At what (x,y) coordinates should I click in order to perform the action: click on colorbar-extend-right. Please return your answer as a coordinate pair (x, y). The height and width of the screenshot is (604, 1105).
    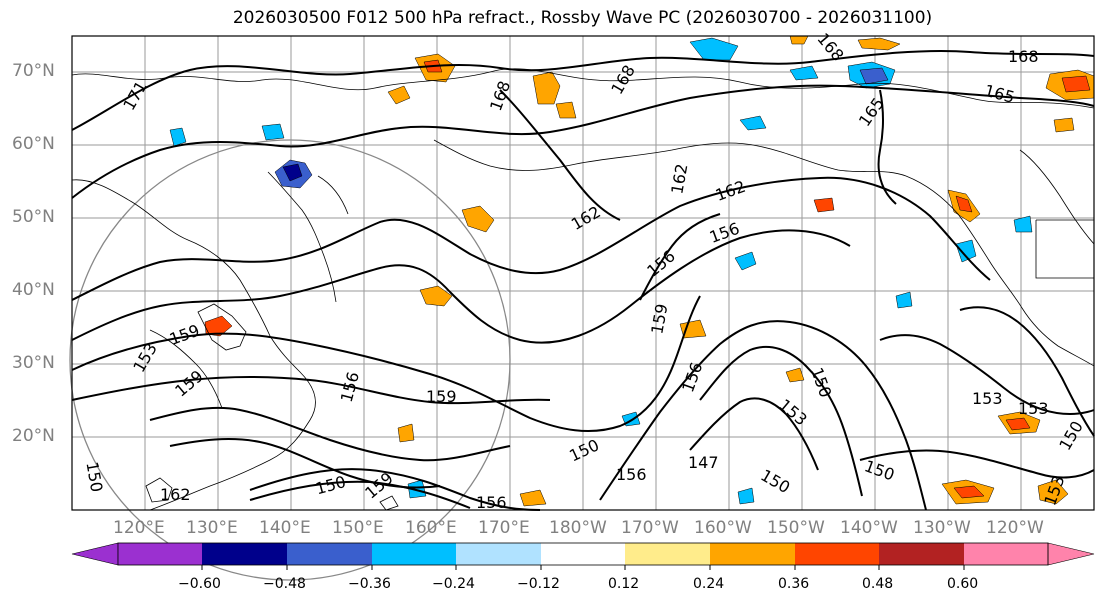
    Looking at the image, I should click on (1071, 554).